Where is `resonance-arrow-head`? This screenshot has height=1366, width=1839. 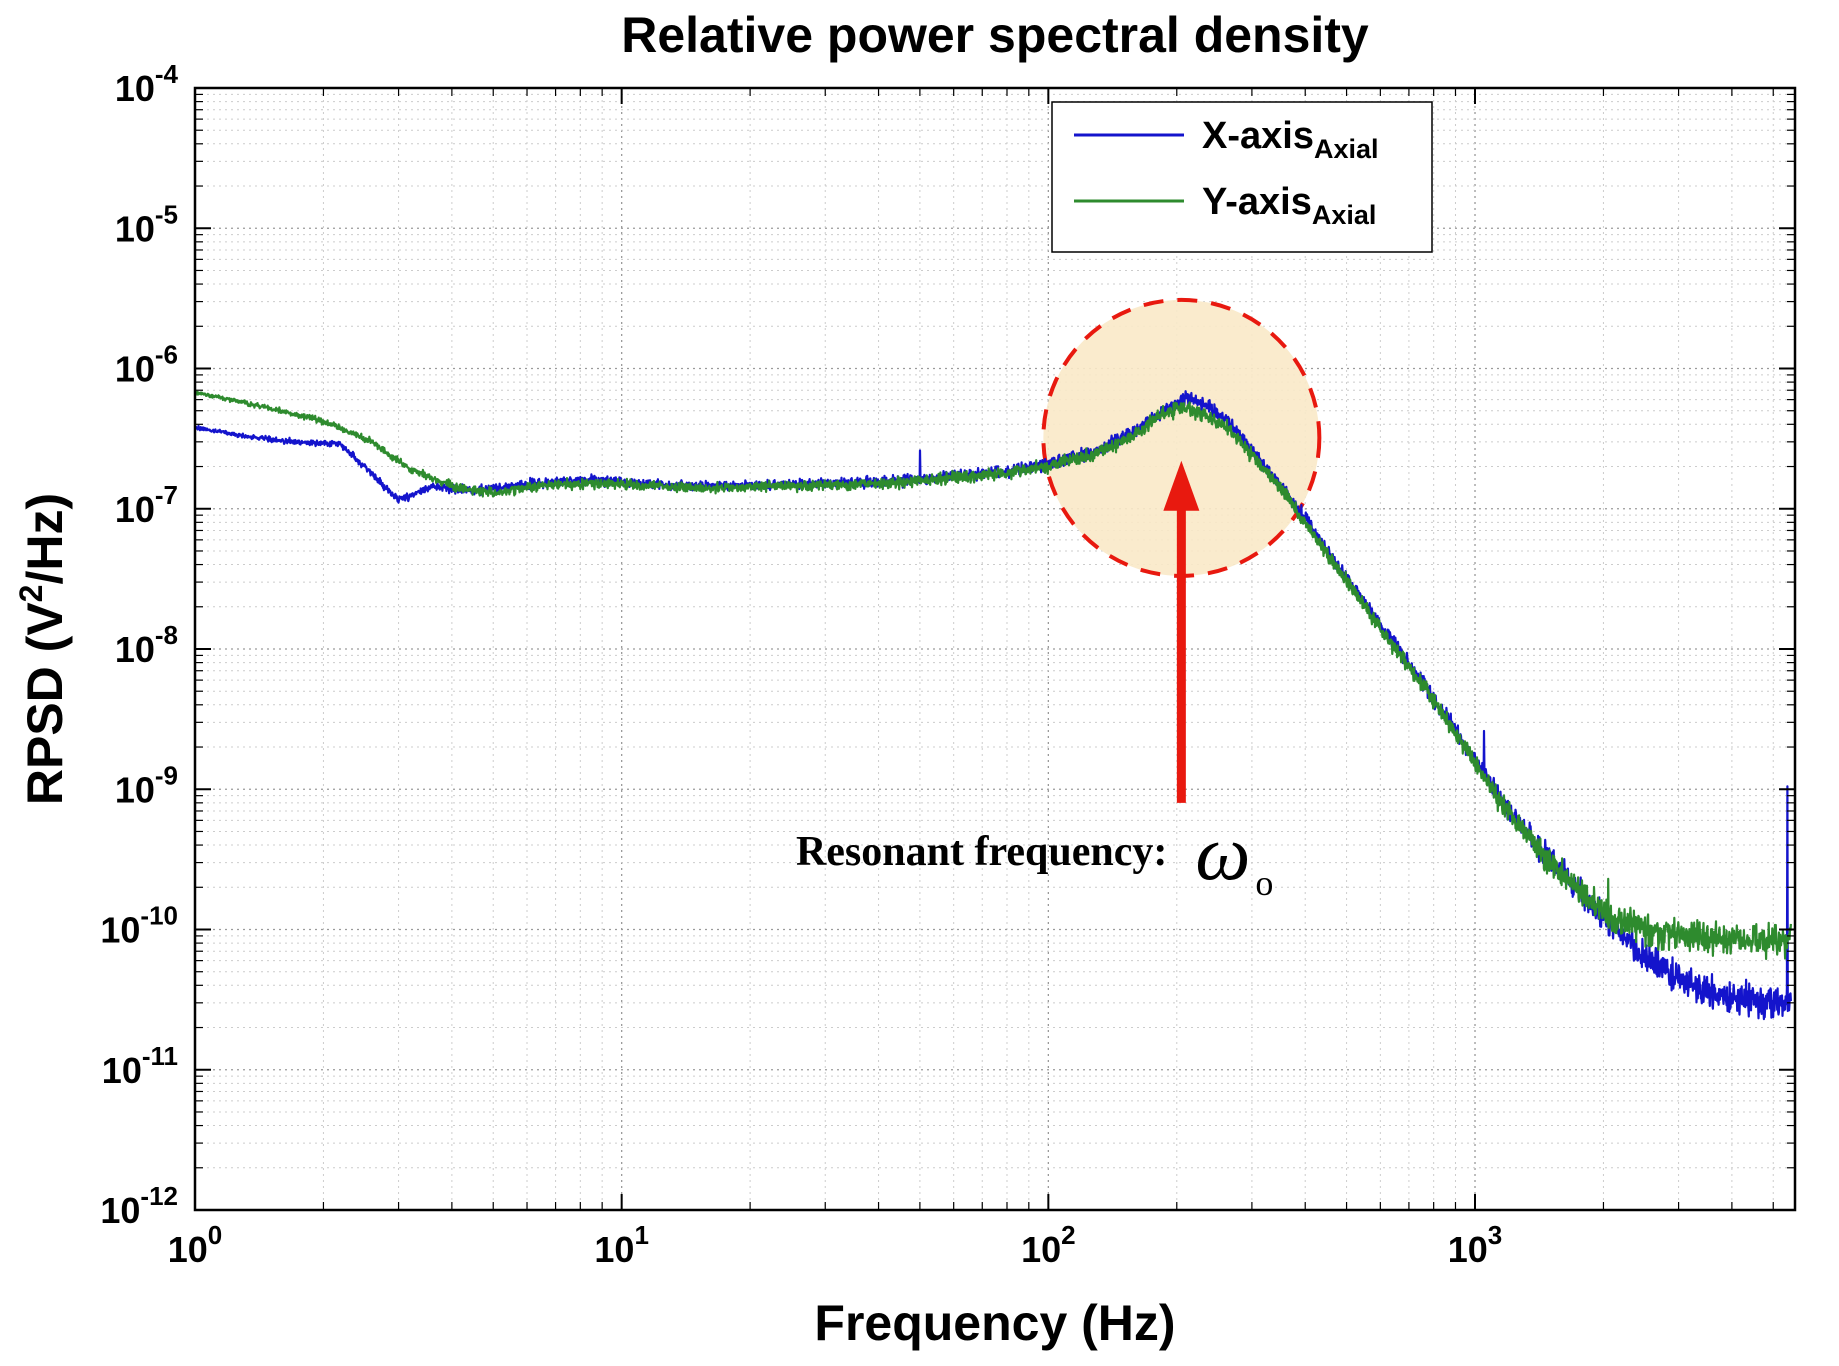
resonance-arrow-head is located at coordinates (1181, 485).